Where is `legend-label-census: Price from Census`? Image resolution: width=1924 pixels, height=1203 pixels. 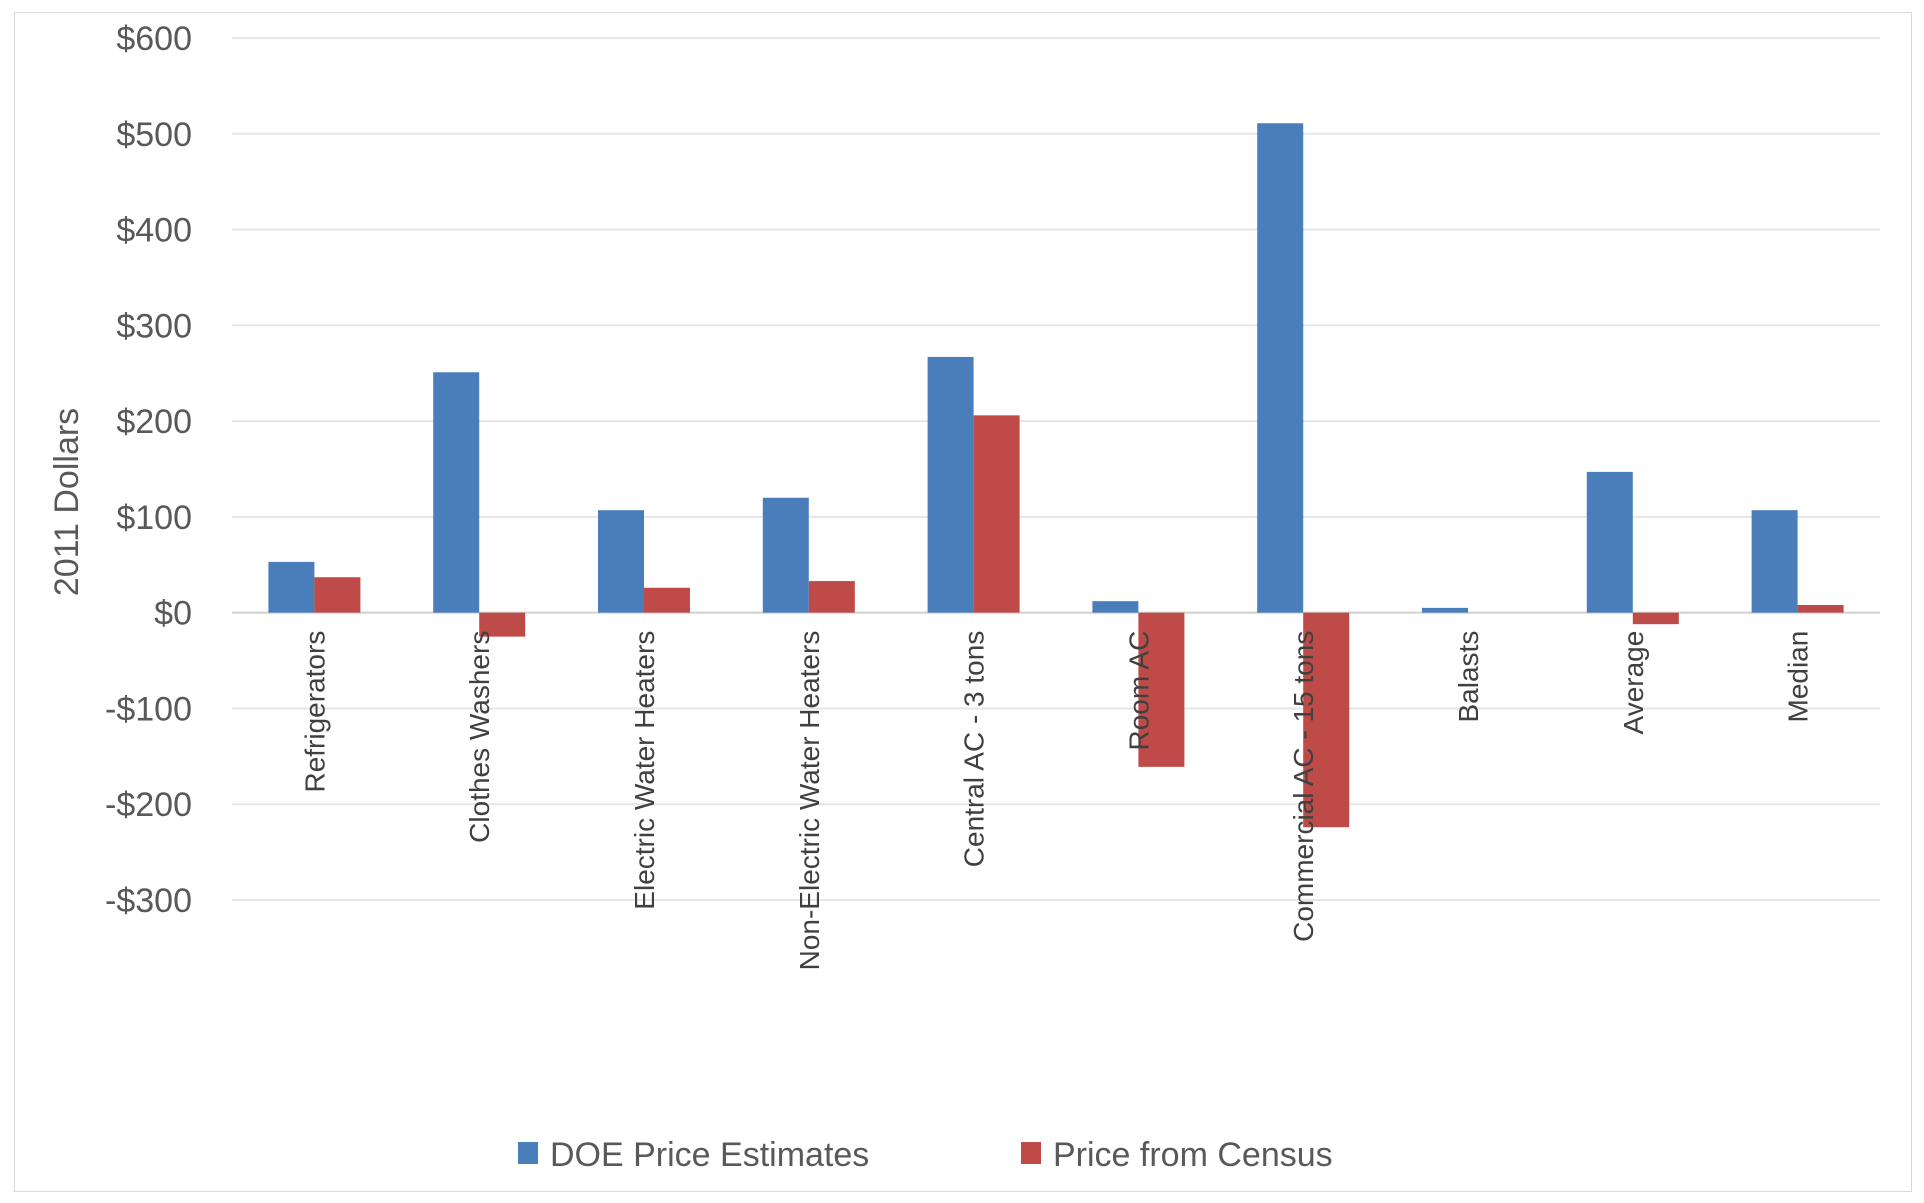 legend-label-census: Price from Census is located at coordinates (1193, 1155).